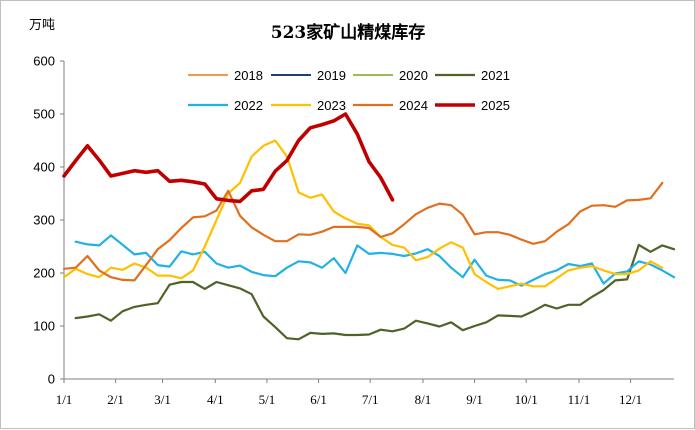 This screenshot has width=695, height=430. What do you see at coordinates (51, 379) in the screenshot?
I see `y-tick-label: 0` at bounding box center [51, 379].